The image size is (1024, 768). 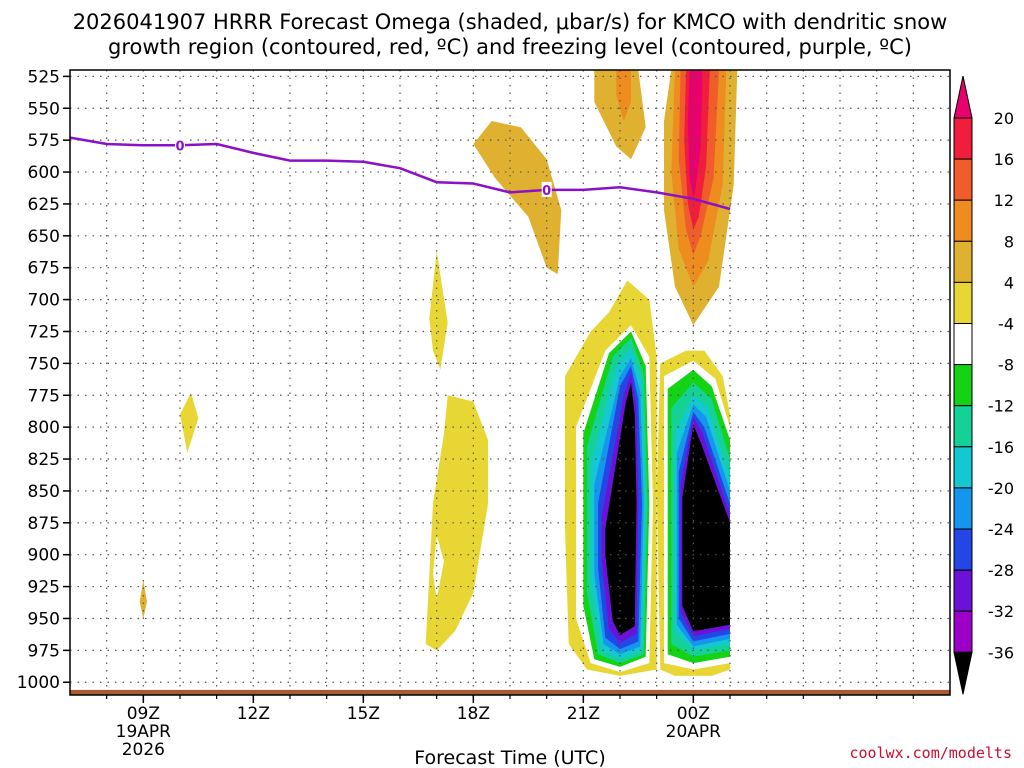 I want to click on colorbar-label--24: -24, so click(x=1001, y=529).